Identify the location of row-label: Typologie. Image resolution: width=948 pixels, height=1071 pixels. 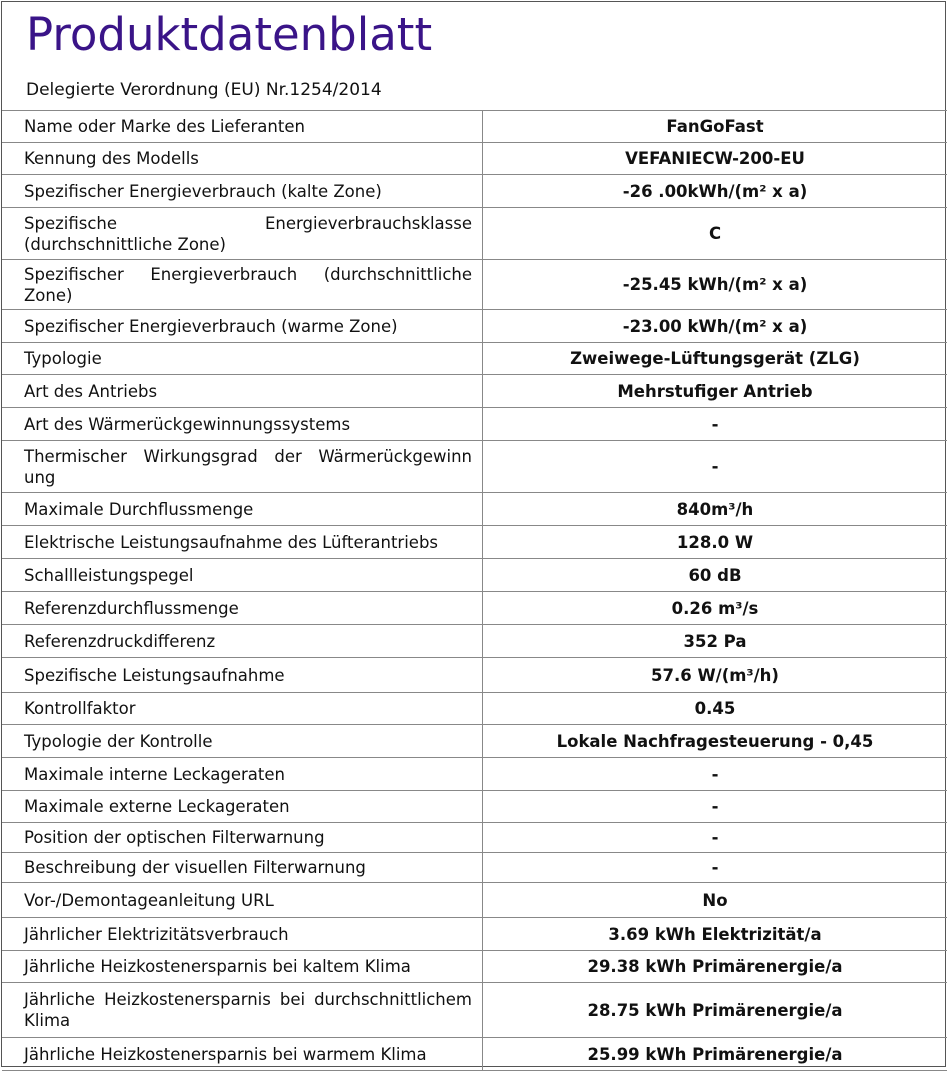
(242, 358).